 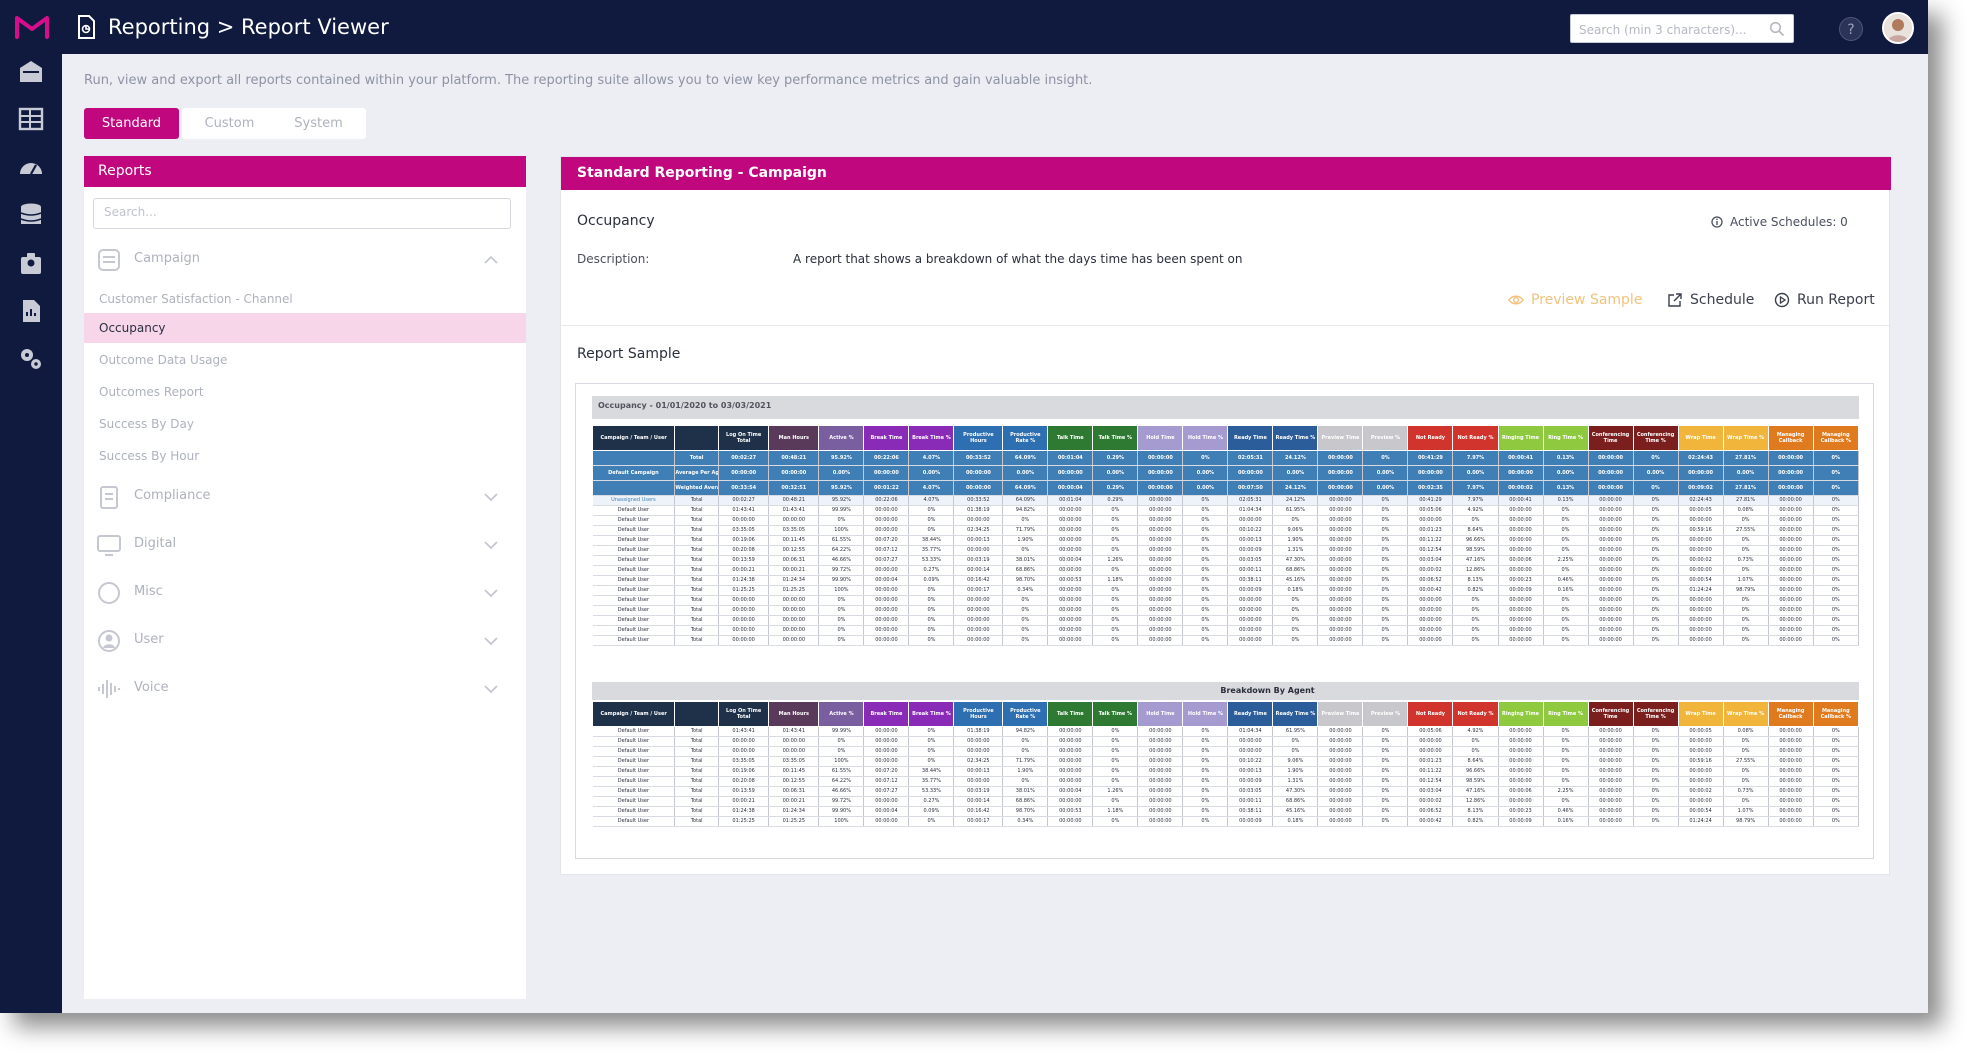 What do you see at coordinates (978, 500) in the screenshot?
I see `table-cell: 00:33:52` at bounding box center [978, 500].